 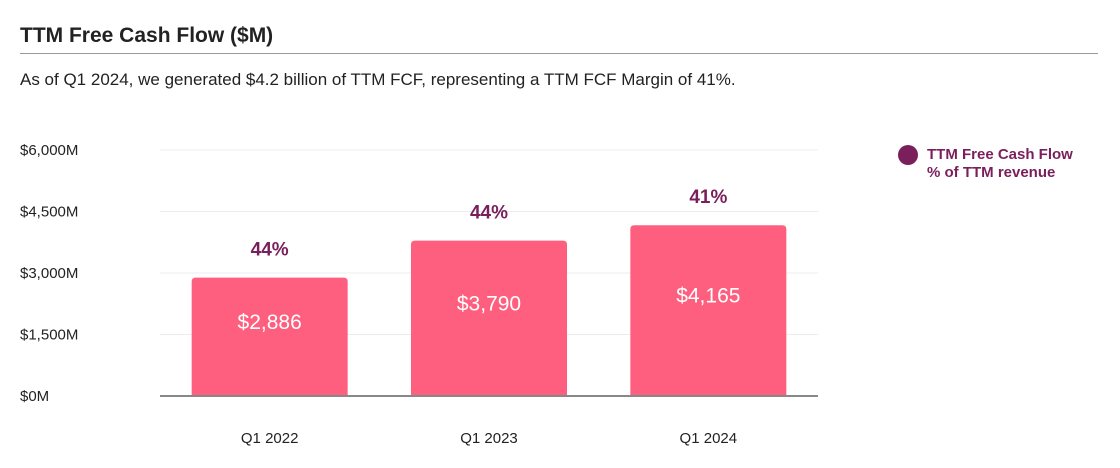 I want to click on chart-title: TTM Free Cash Flow ($M), so click(x=147, y=35).